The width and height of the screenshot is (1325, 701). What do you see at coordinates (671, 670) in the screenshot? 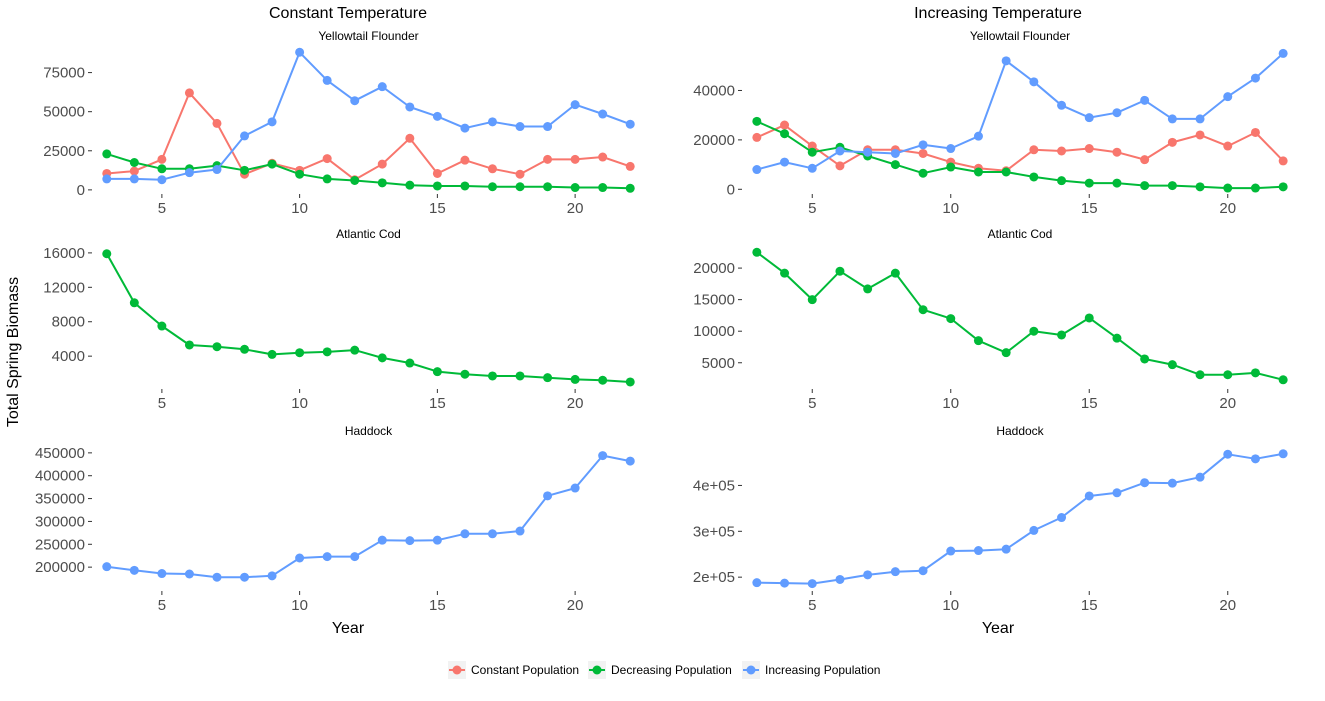
I see `legend-label: Decreasing Population` at bounding box center [671, 670].